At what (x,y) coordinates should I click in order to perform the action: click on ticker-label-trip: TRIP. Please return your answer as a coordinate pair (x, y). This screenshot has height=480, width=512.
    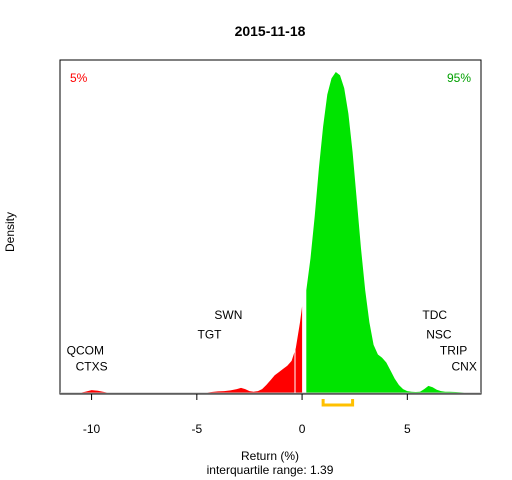
    Looking at the image, I should click on (453, 351).